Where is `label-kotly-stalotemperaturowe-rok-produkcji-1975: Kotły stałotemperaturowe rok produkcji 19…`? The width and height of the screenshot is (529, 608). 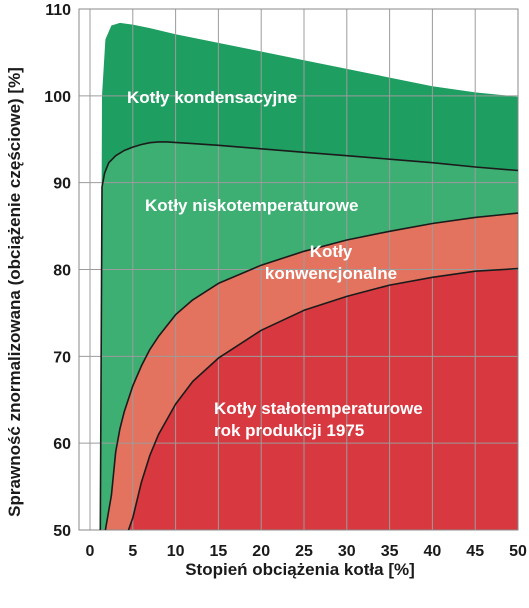
label-kotly-stalotemperaturowe-rok-produkcji-1975: Kotły stałotemperaturowe rok produkcji 19… is located at coordinates (318, 419).